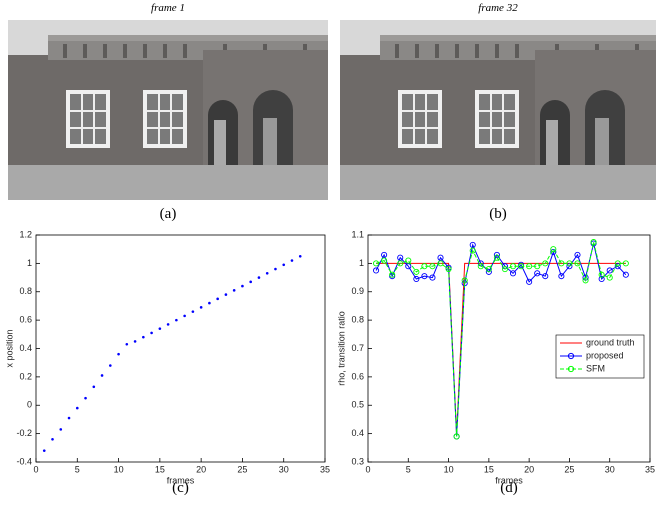 The image size is (656, 511). I want to click on y-tick-label: 0.3, so click(357, 461).